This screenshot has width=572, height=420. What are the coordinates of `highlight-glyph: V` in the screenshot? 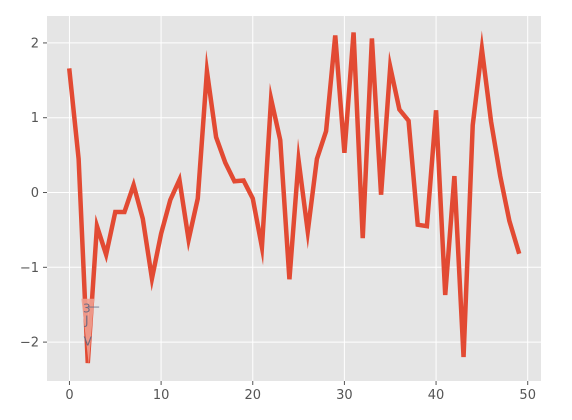 It's located at (88, 342).